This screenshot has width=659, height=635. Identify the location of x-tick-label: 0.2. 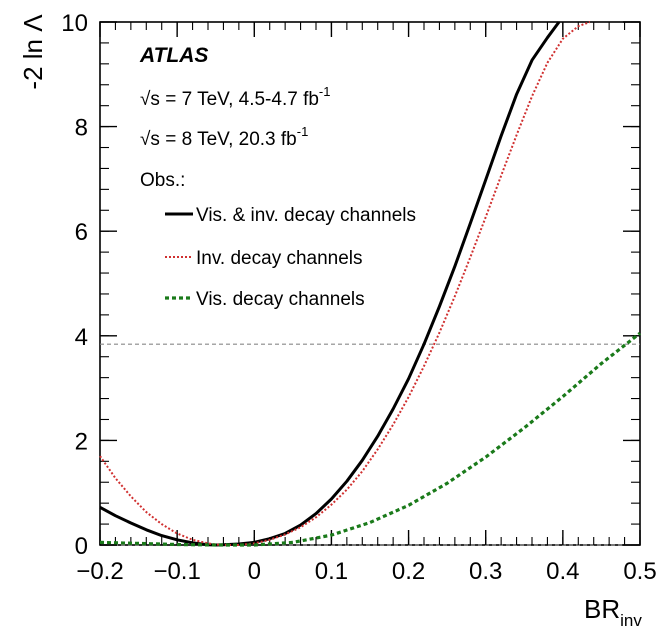
(408, 571).